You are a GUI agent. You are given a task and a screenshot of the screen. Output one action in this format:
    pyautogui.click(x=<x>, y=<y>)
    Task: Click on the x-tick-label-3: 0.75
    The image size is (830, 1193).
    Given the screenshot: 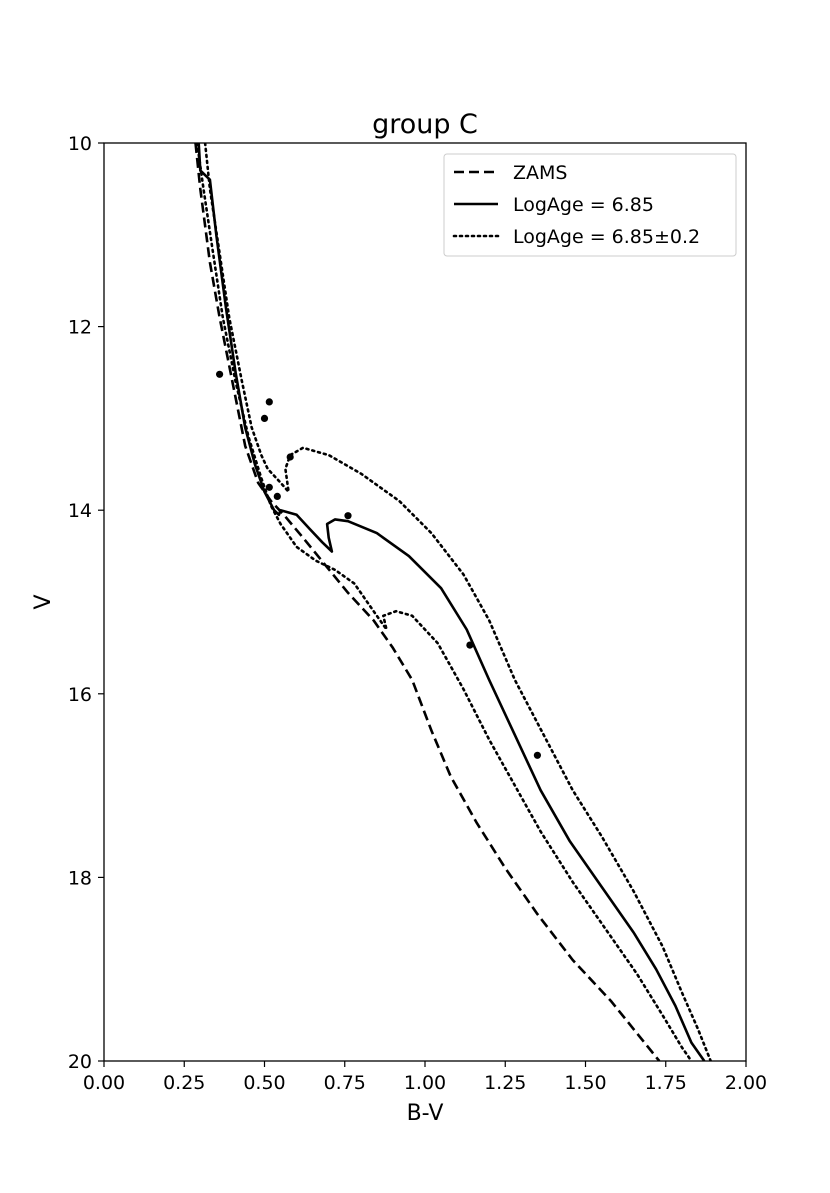 What is the action you would take?
    pyautogui.click(x=345, y=1083)
    